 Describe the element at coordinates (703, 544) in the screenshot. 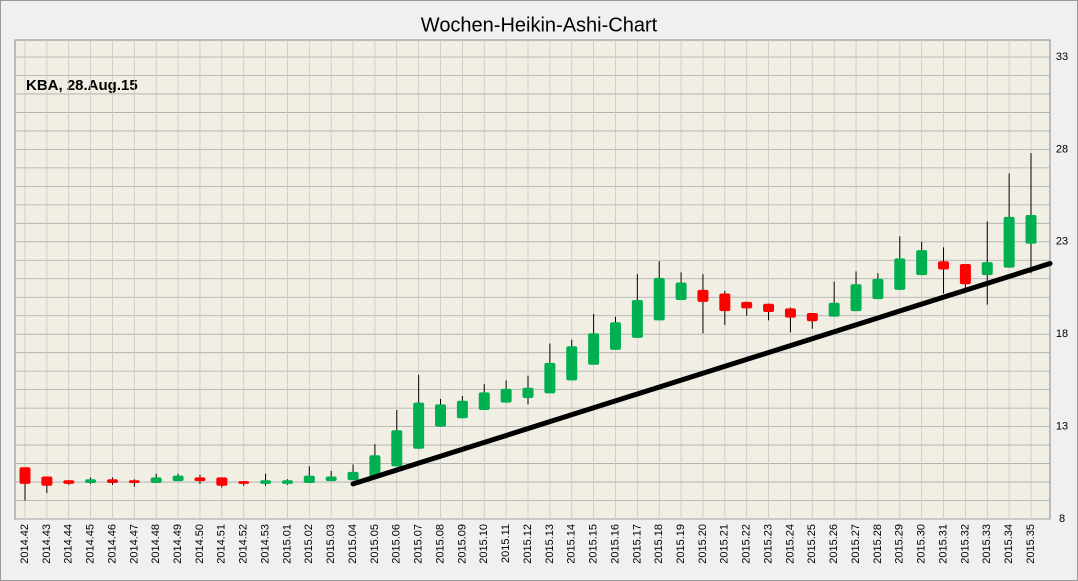

I see `x-tick-label: 2015.20` at that location.